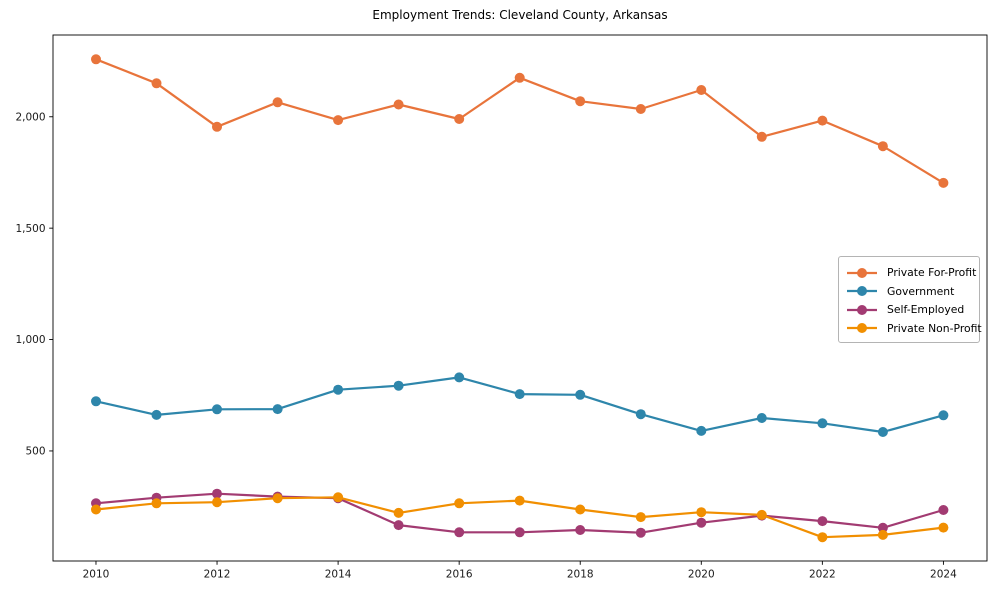  What do you see at coordinates (934, 328) in the screenshot?
I see `legend-label-private-non-profit: Private Non-Profit` at bounding box center [934, 328].